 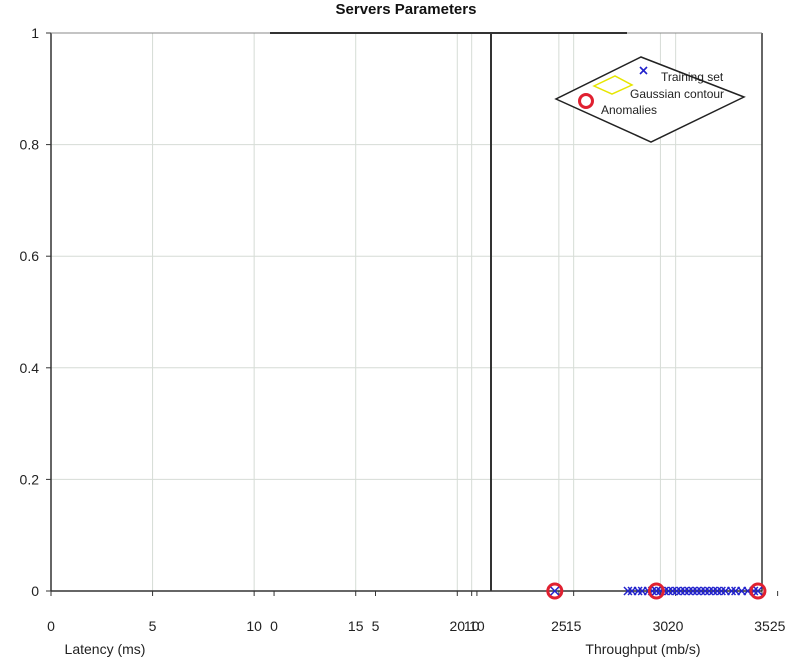 I want to click on legend-training-set-label: Training set, so click(x=692, y=77).